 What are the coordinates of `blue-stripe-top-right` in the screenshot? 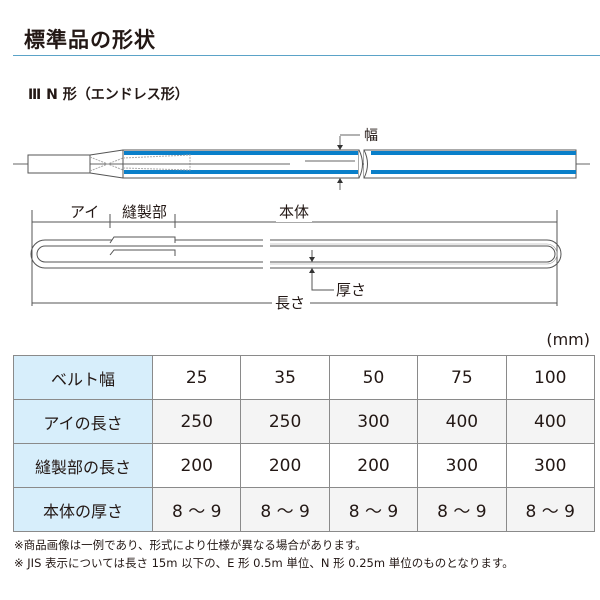 It's located at (473, 153).